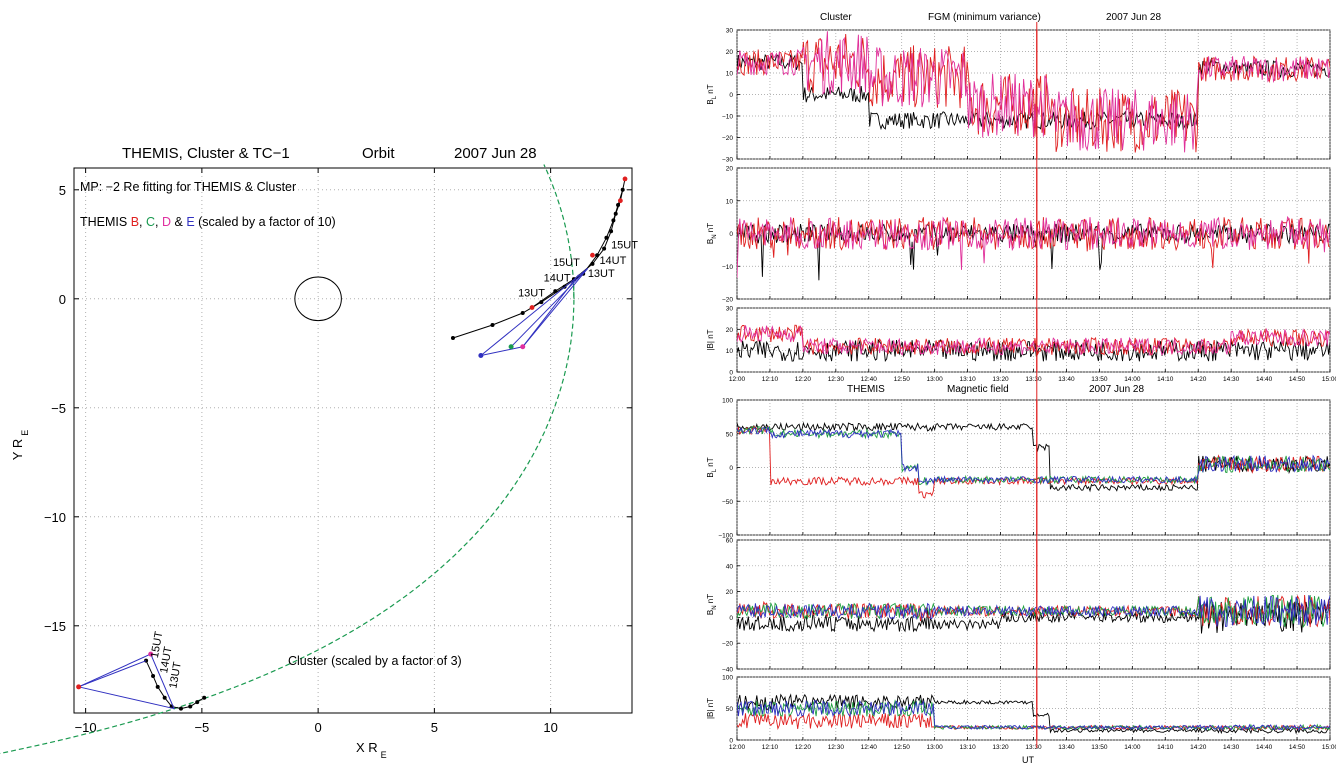  What do you see at coordinates (1231, 379) in the screenshot?
I see `cluster-btot-x-tick-label: 14:30` at bounding box center [1231, 379].